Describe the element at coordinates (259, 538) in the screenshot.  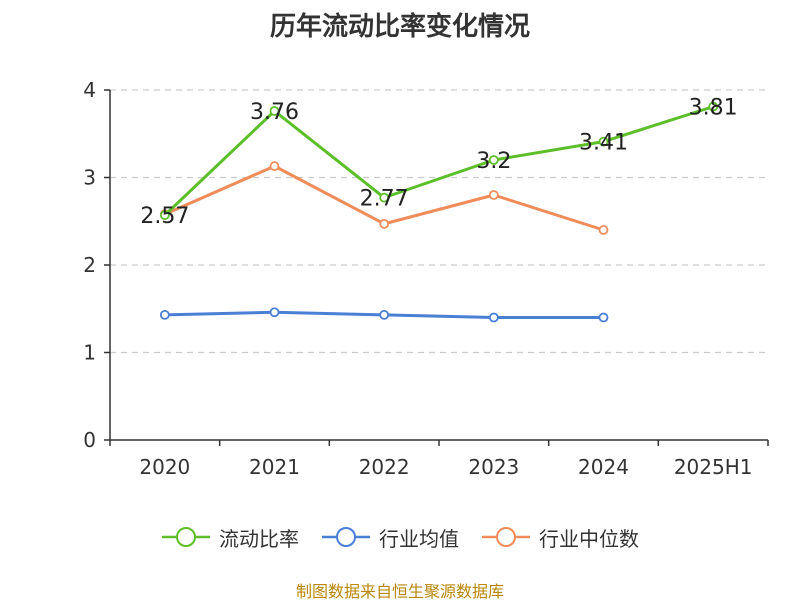
I see `legend-label: 流动比率` at that location.